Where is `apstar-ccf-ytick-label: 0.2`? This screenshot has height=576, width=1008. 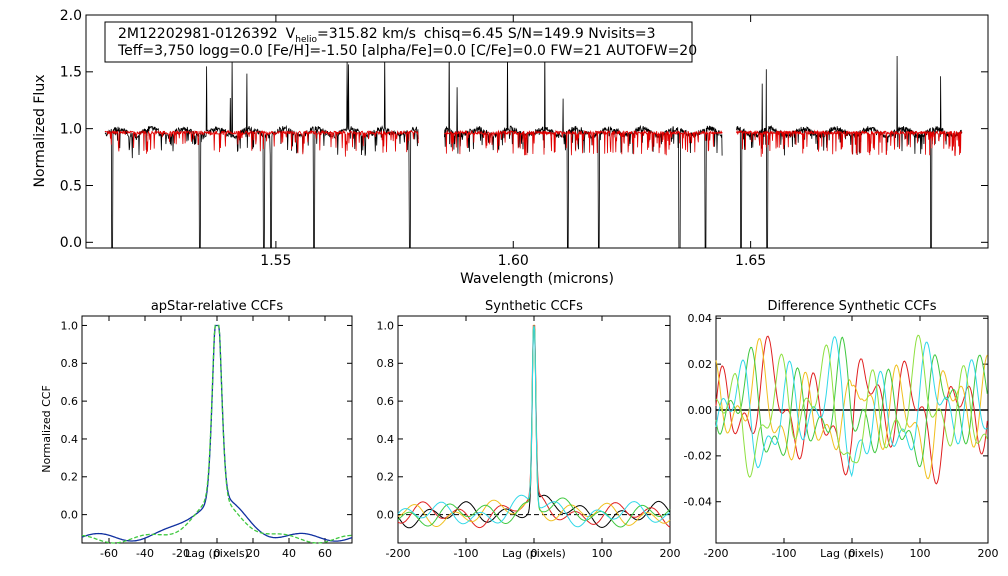 apstar-ccf-ytick-label: 0.2 is located at coordinates (70, 477).